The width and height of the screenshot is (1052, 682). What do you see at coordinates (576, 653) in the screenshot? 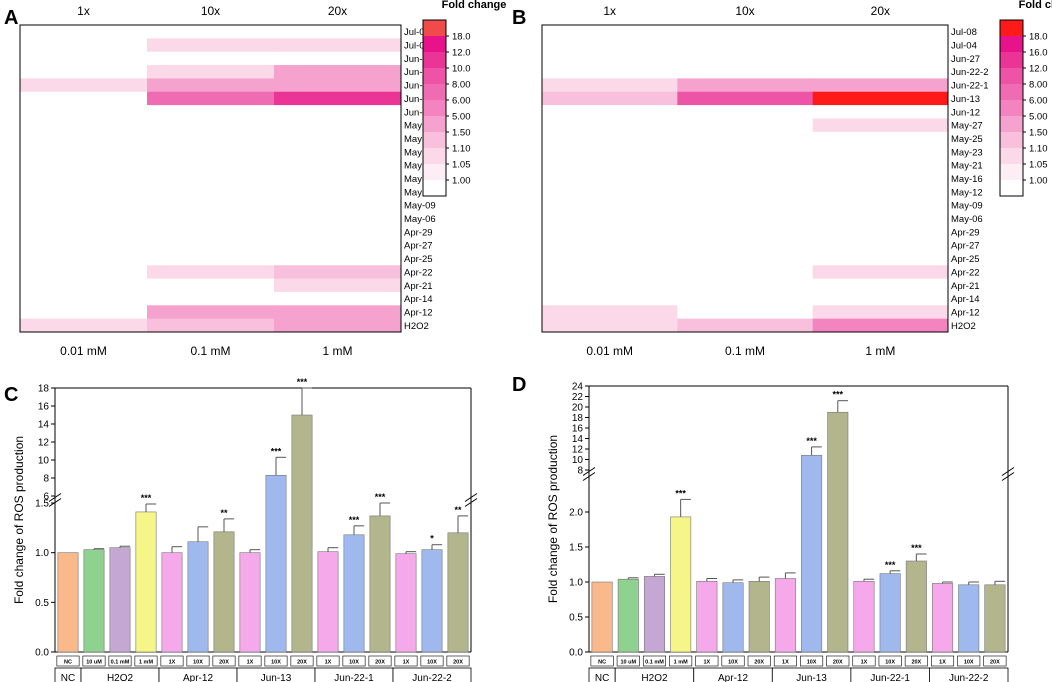
I see `y-tick-label: 0.0` at bounding box center [576, 653].